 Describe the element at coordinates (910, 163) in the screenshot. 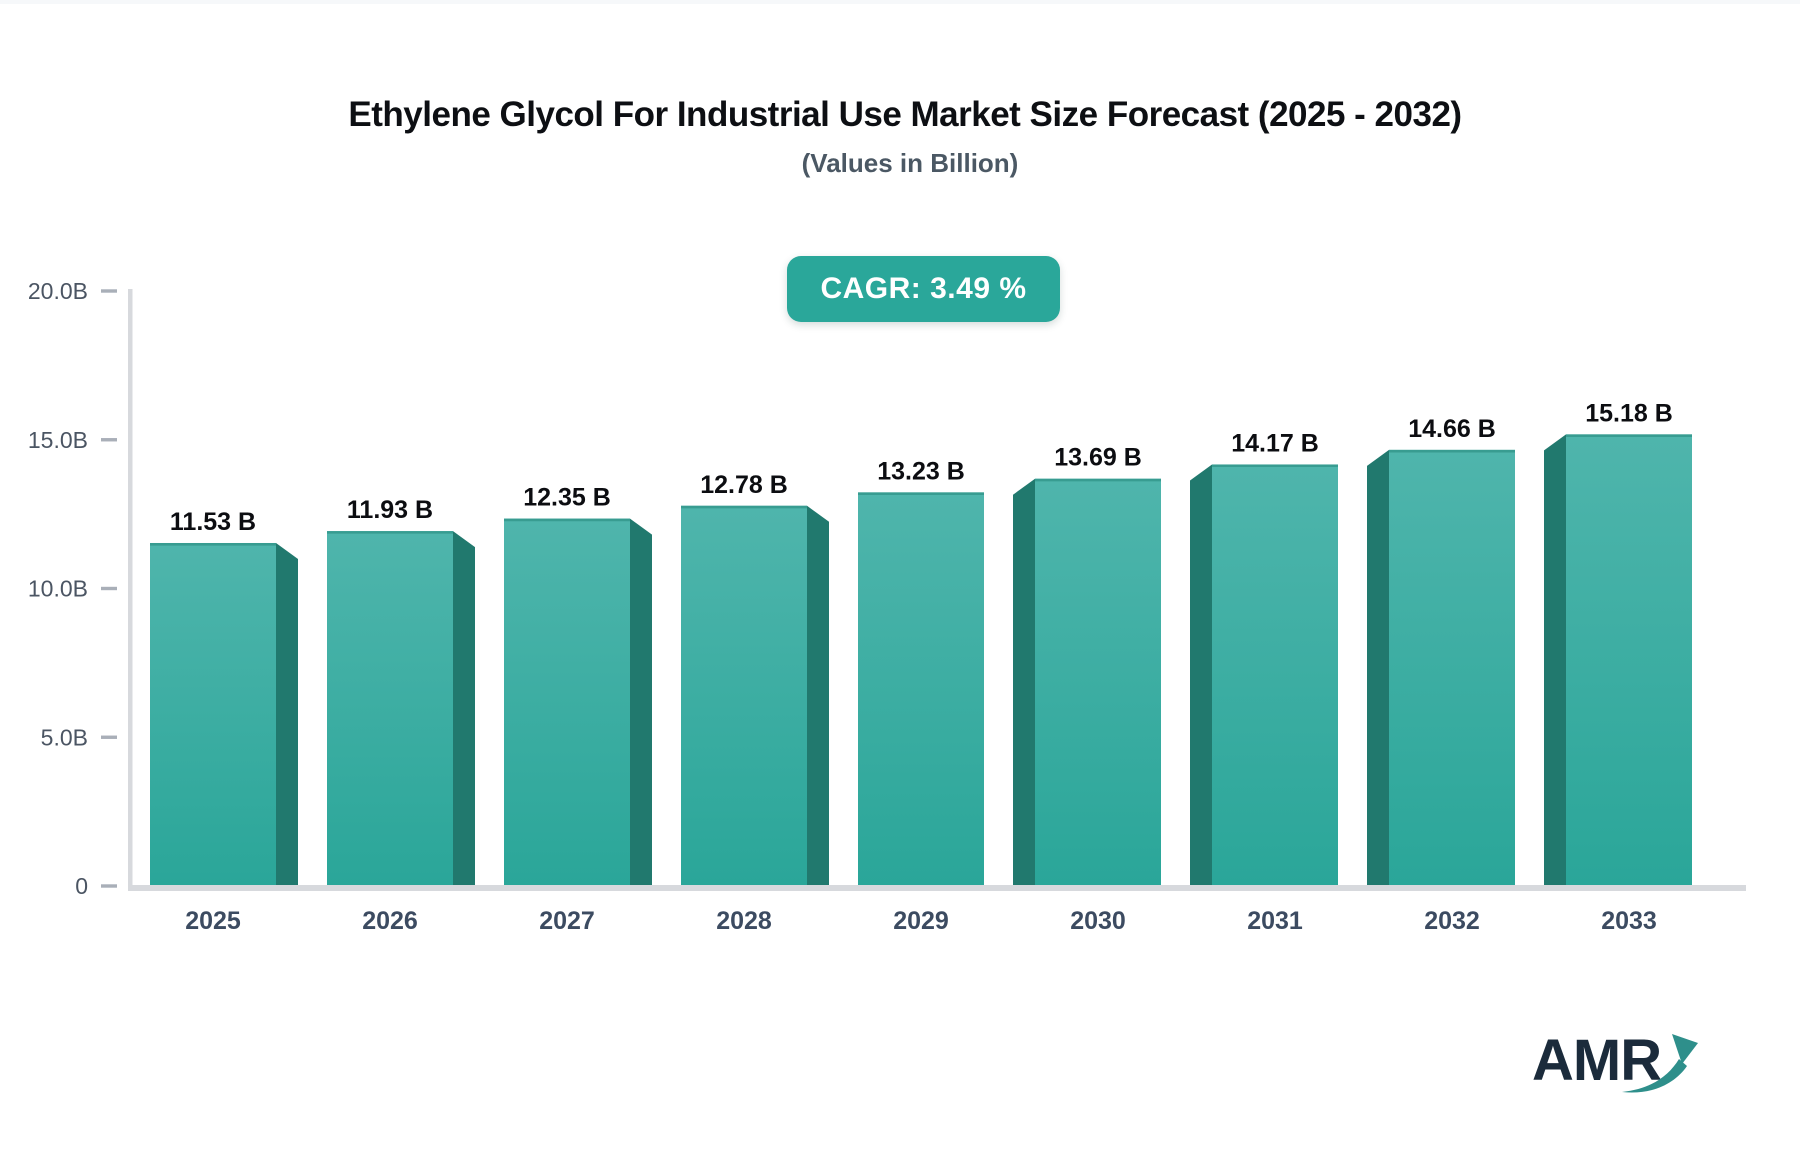

I see `chart-subtitle: (Values in Billion)` at that location.